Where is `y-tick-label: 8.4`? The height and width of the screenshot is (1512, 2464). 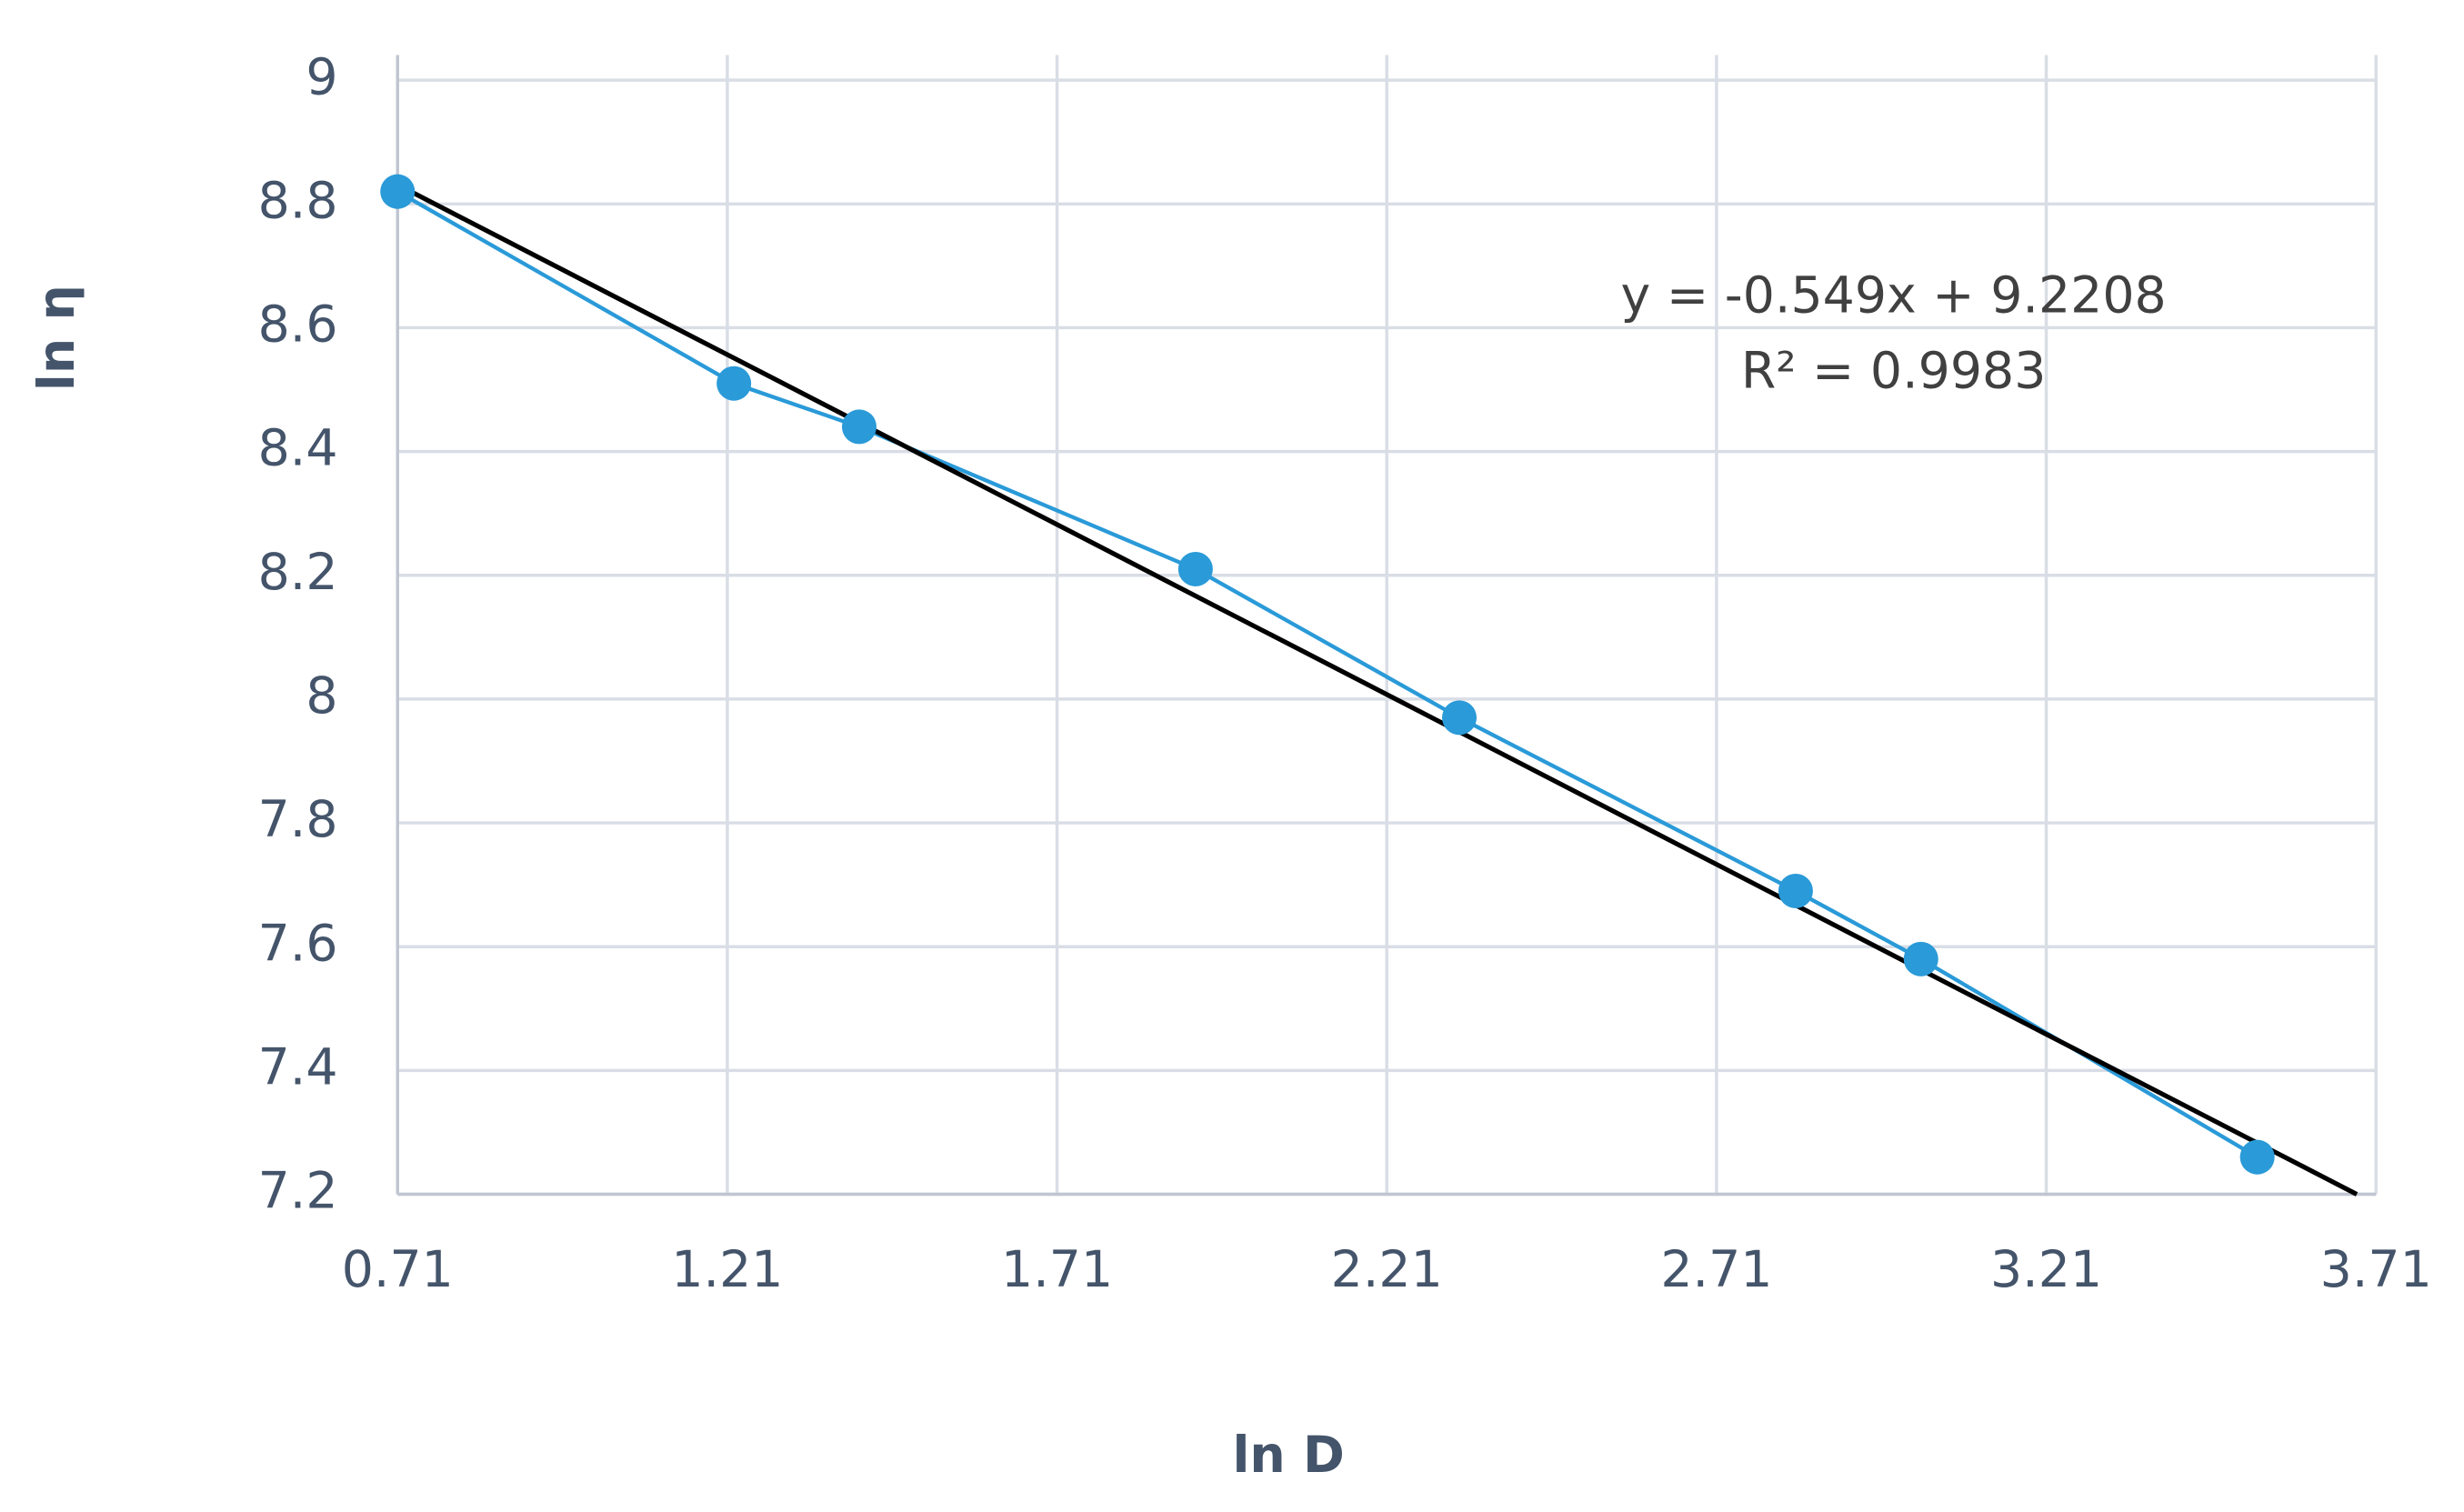 y-tick-label: 8.4 is located at coordinates (298, 449).